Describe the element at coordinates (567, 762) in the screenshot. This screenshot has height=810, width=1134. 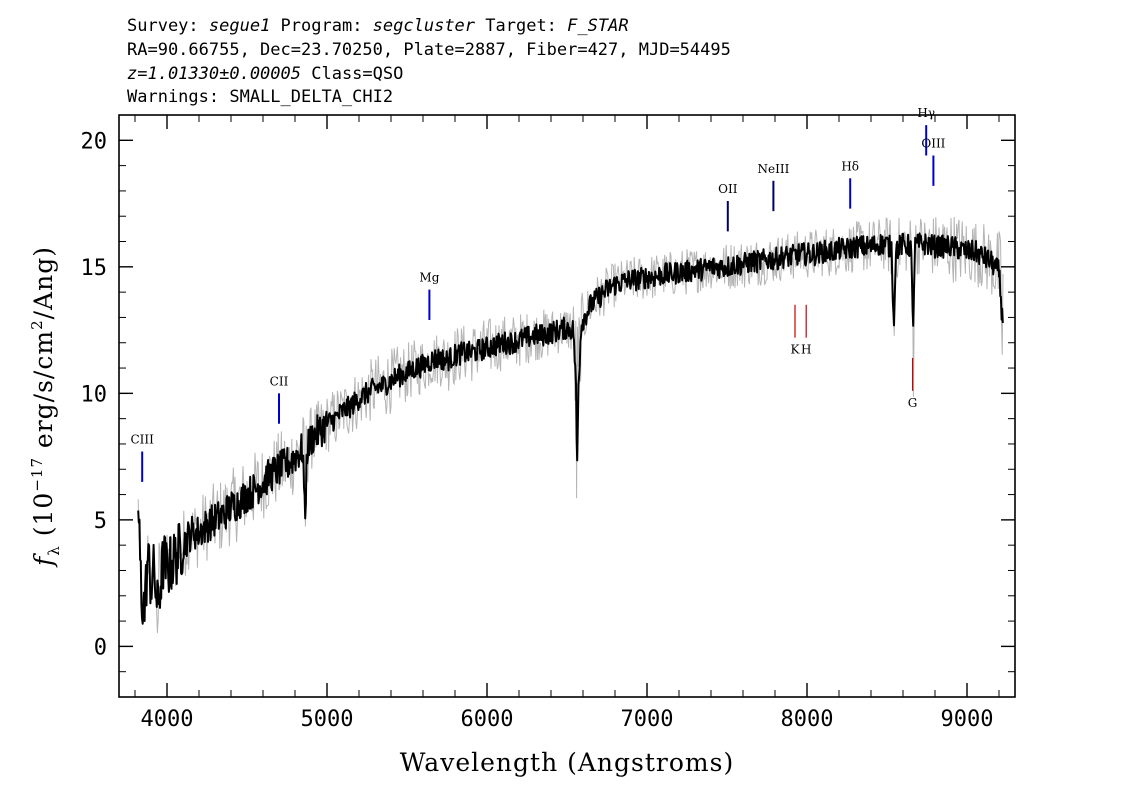
I see `x-axis-label: Wavelength (Angstroms)` at that location.